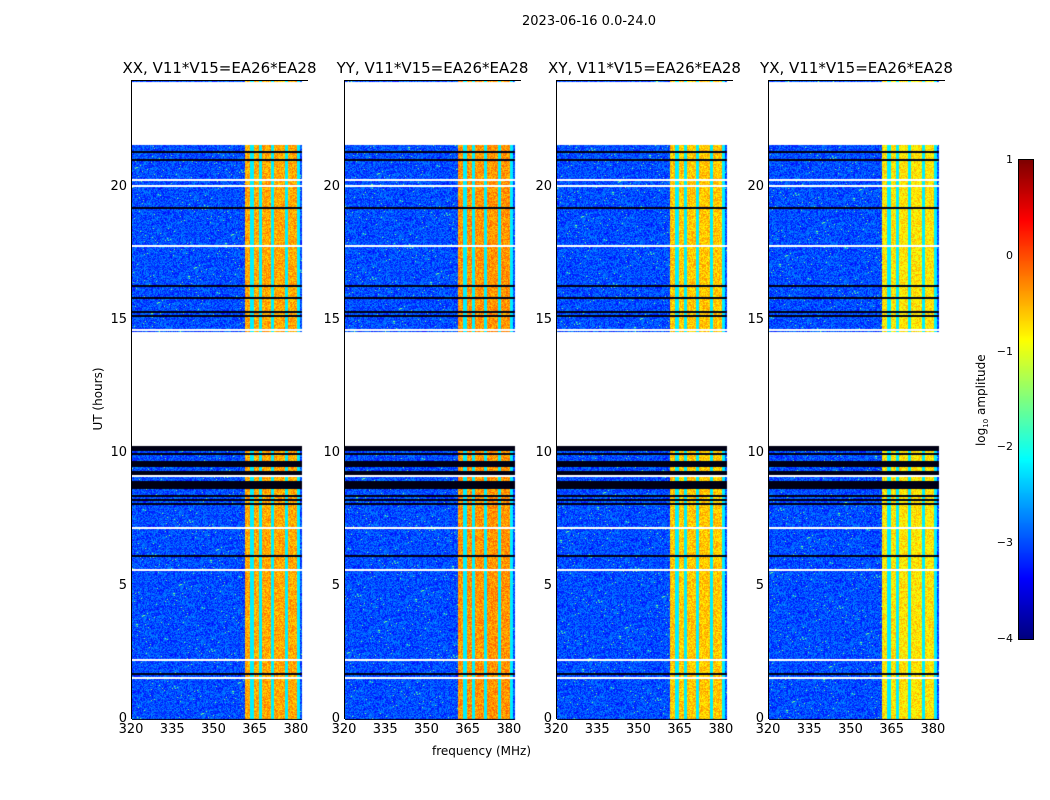 This screenshot has width=1050, height=800. What do you see at coordinates (1004, 447) in the screenshot?
I see `colorbar-tick-label: −2` at bounding box center [1004, 447].